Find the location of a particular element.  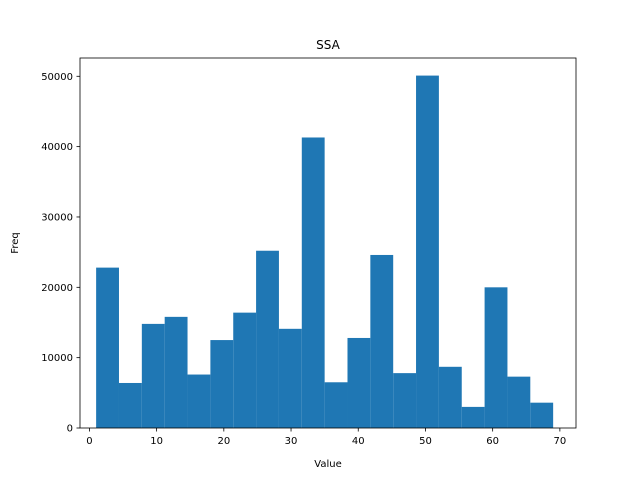

x-tick-label: 10 is located at coordinates (156, 441).